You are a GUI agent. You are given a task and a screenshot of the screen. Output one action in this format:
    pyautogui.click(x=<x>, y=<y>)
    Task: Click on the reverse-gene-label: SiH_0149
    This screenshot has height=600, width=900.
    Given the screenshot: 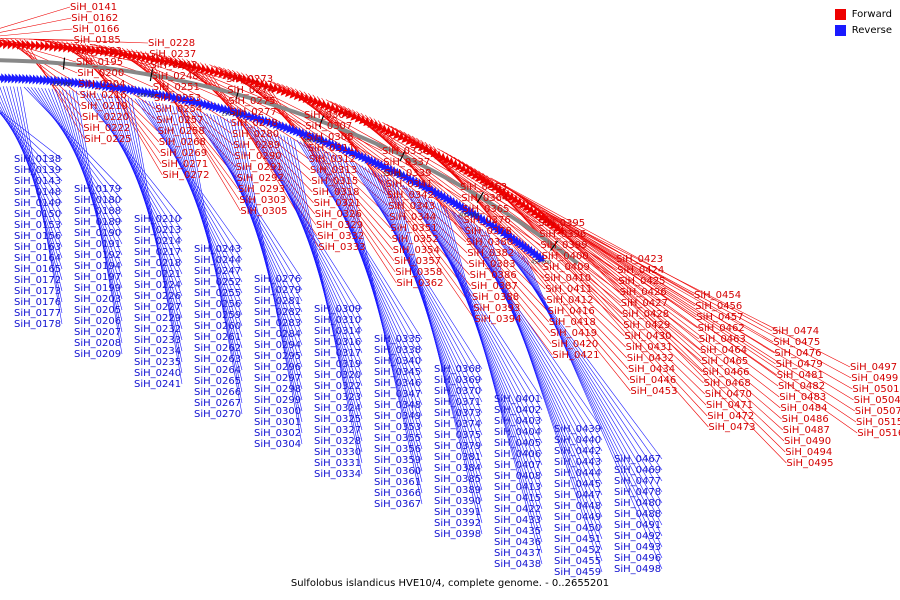 What is the action you would take?
    pyautogui.click(x=37, y=203)
    